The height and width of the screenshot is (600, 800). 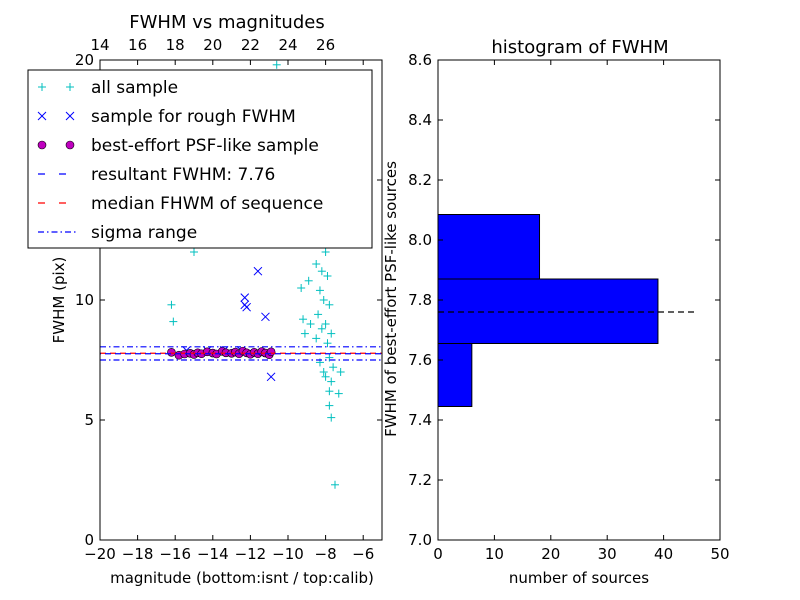 What do you see at coordinates (326, 554) in the screenshot?
I see `x-tick-label: −8` at bounding box center [326, 554].